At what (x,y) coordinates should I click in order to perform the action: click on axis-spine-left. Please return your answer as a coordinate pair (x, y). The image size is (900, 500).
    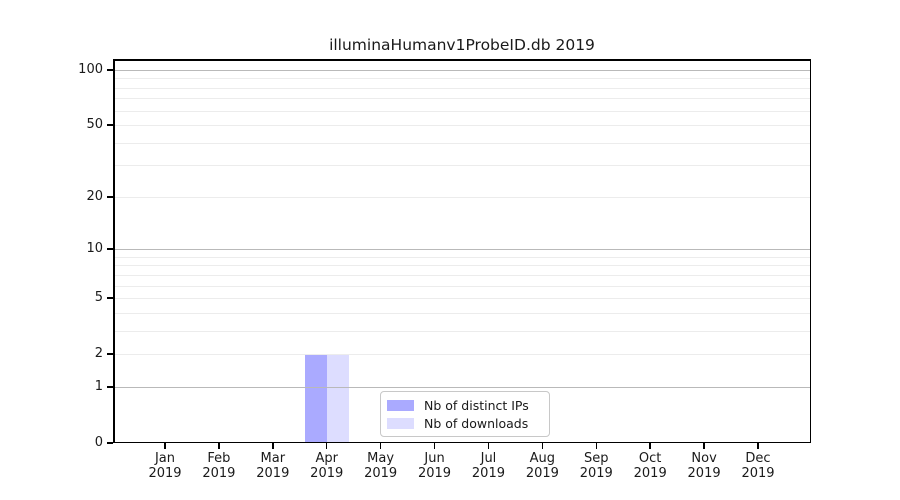
    Looking at the image, I should click on (114, 251).